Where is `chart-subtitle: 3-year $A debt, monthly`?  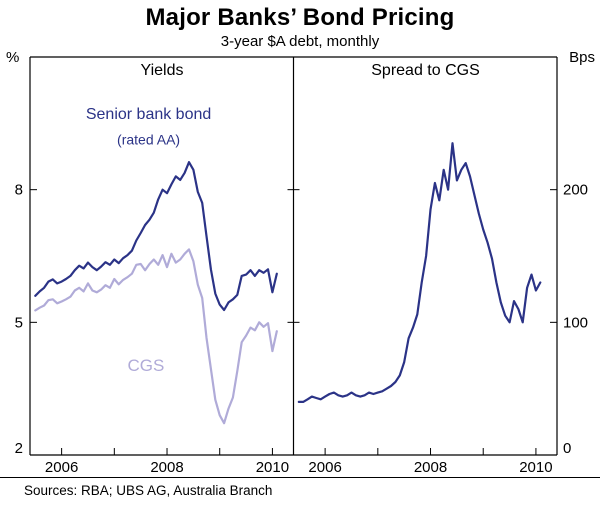 chart-subtitle: 3-year $A debt, monthly is located at coordinates (300, 41).